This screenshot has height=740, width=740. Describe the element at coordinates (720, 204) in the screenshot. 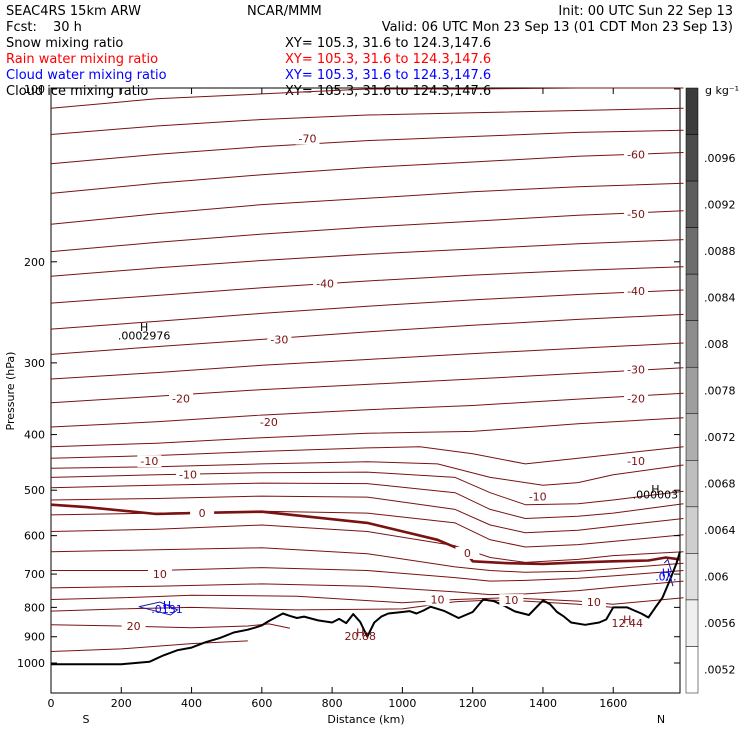

I see `colorbar-label: .0092` at that location.